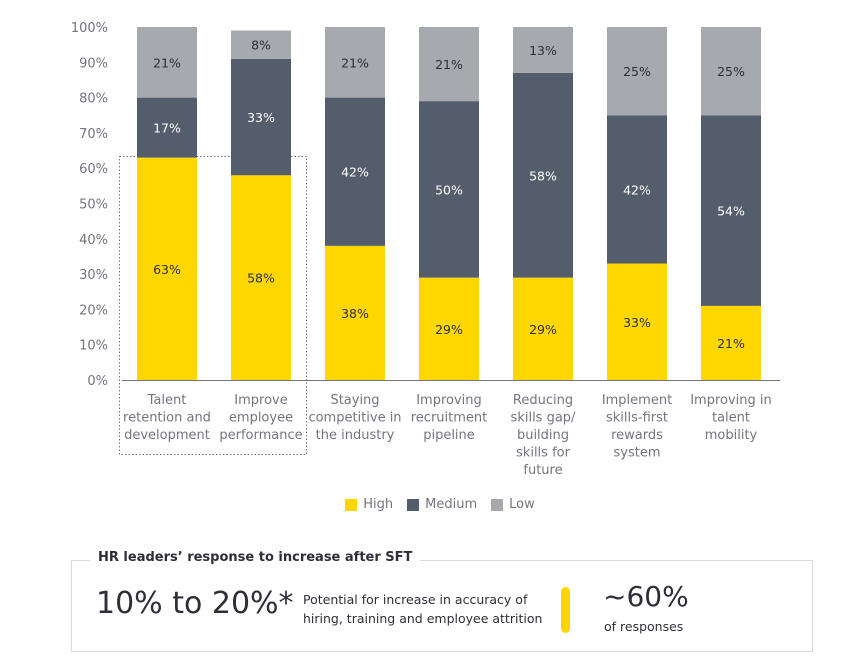 This screenshot has width=850, height=671. I want to click on y-tick-label: 60%, so click(93, 169).